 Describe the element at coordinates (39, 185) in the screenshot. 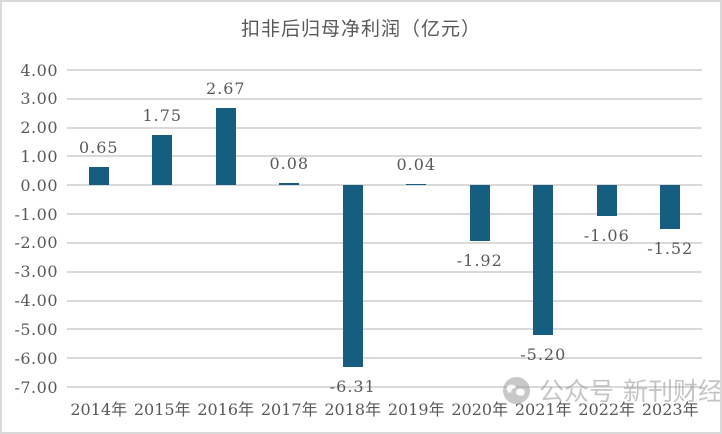

I see `y-tick-label: 0.00` at that location.